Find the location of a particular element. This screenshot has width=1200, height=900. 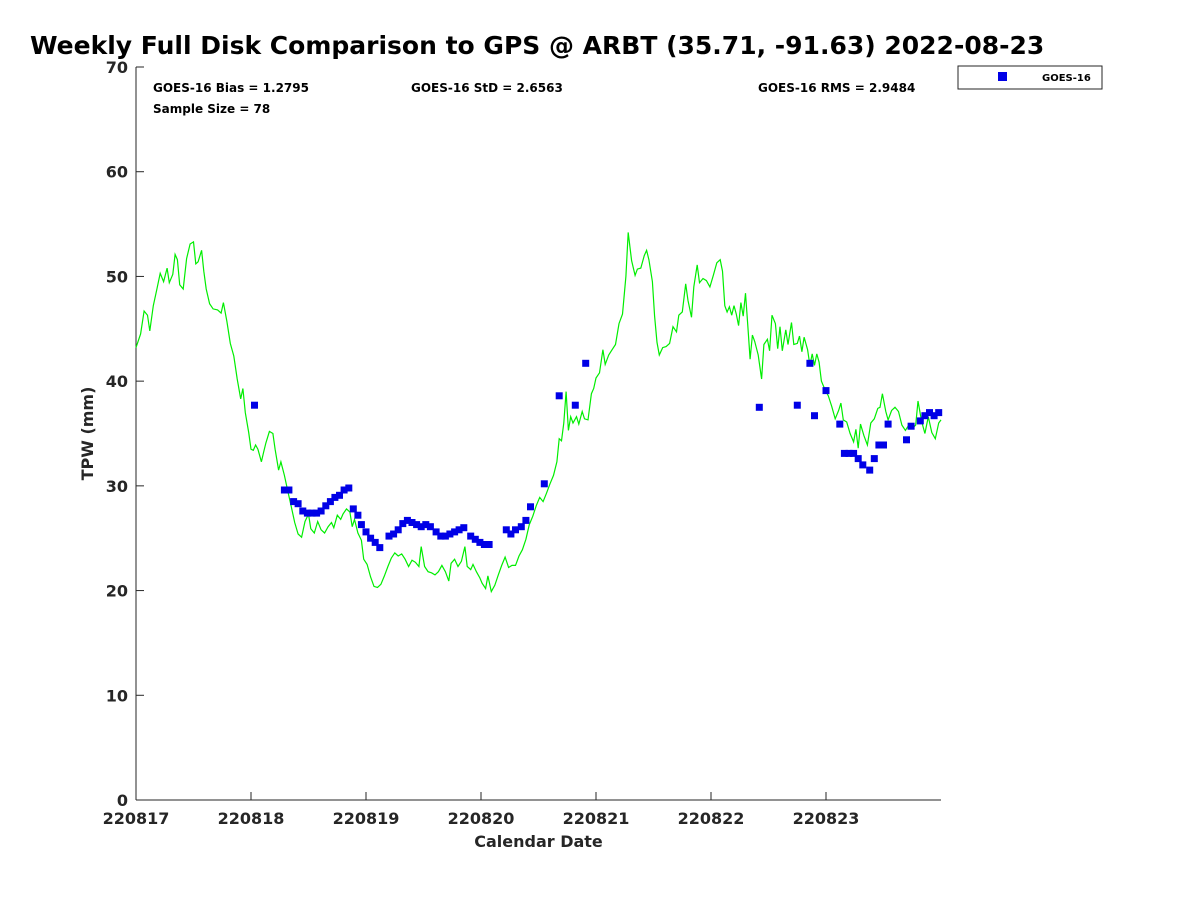

legend-box is located at coordinates (1030, 77).